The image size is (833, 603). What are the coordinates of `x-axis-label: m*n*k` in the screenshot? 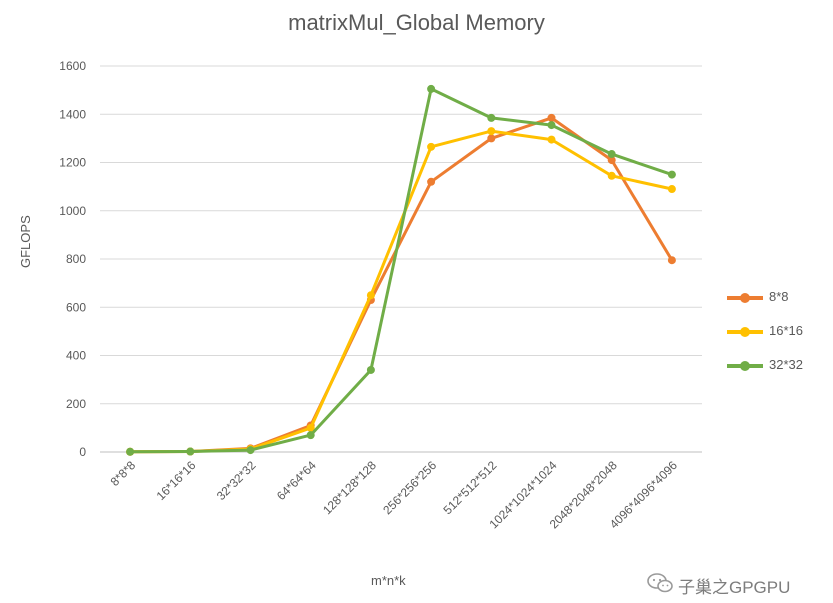 It's located at (388, 580).